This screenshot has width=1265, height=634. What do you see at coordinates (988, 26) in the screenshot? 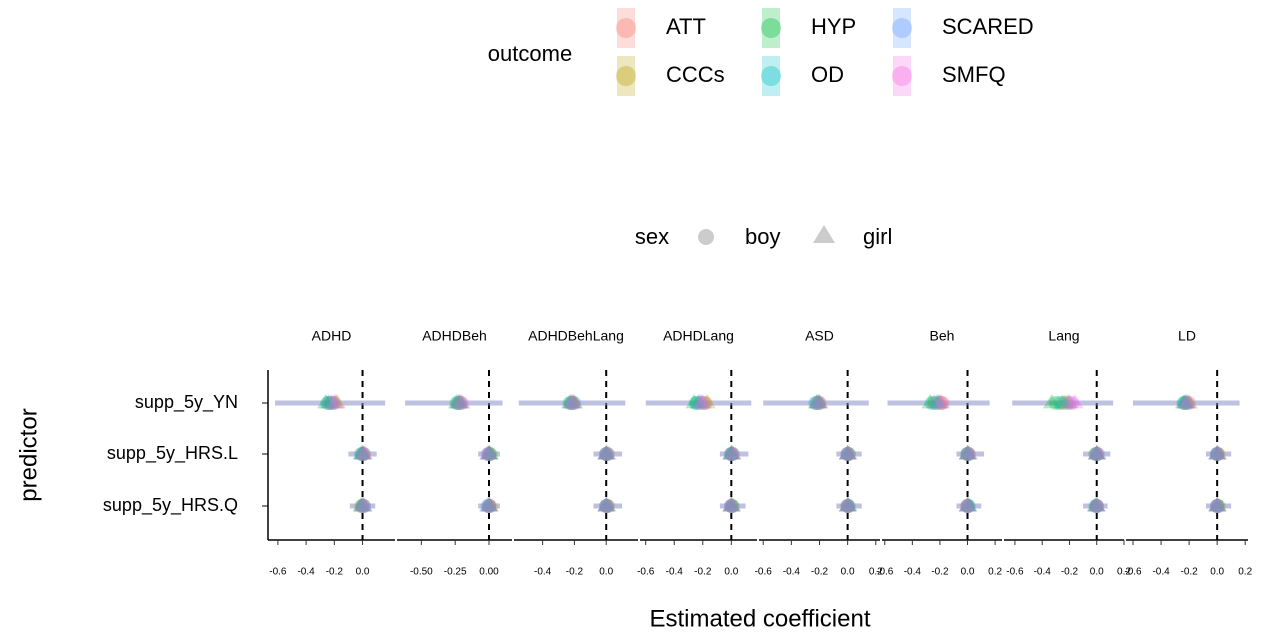
I see `legend-label: SCARED` at bounding box center [988, 26].